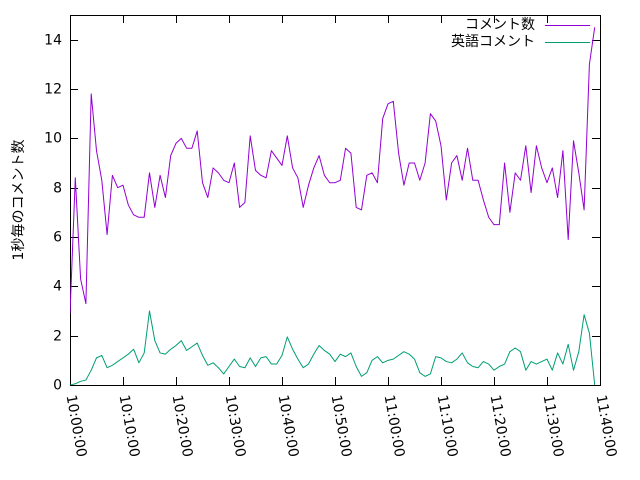 This screenshot has width=640, height=480. I want to click on y-axis-label: 1秒毎のコメント数, so click(19, 200).